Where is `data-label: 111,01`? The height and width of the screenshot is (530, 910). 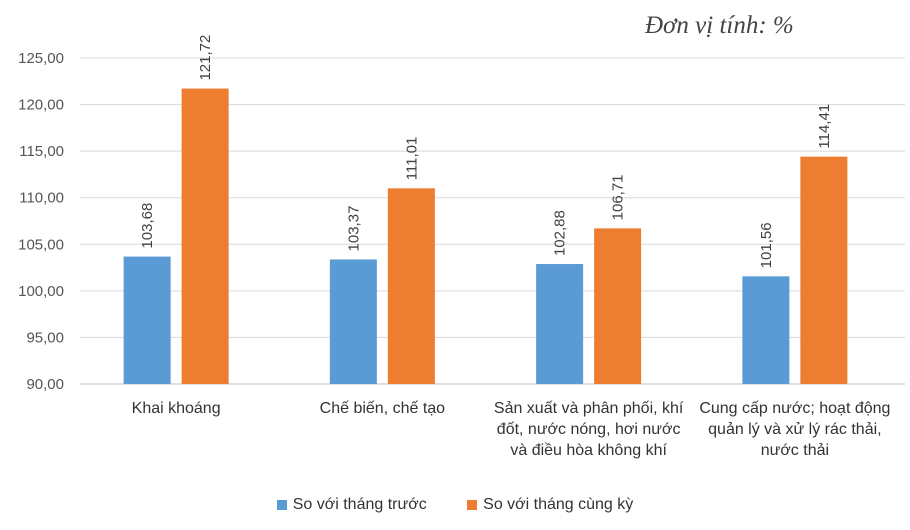
data-label: 111,01 is located at coordinates (411, 159).